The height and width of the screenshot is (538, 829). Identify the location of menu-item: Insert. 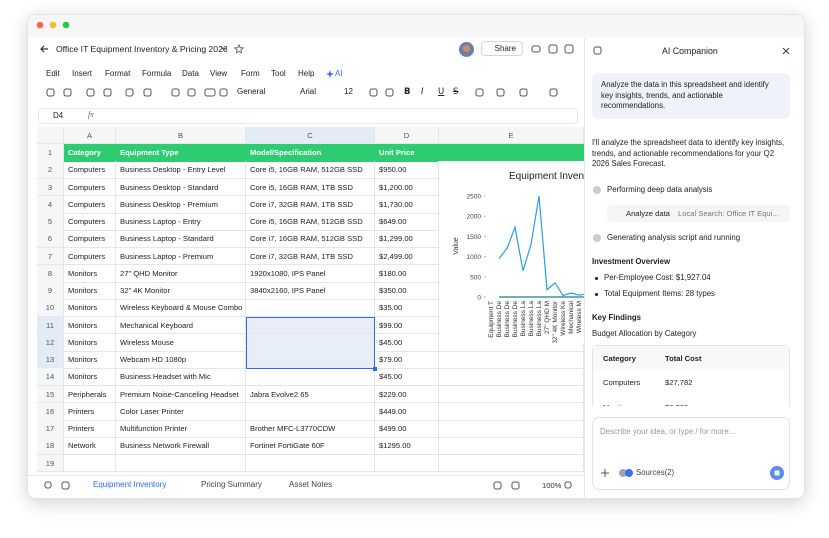
(82, 73).